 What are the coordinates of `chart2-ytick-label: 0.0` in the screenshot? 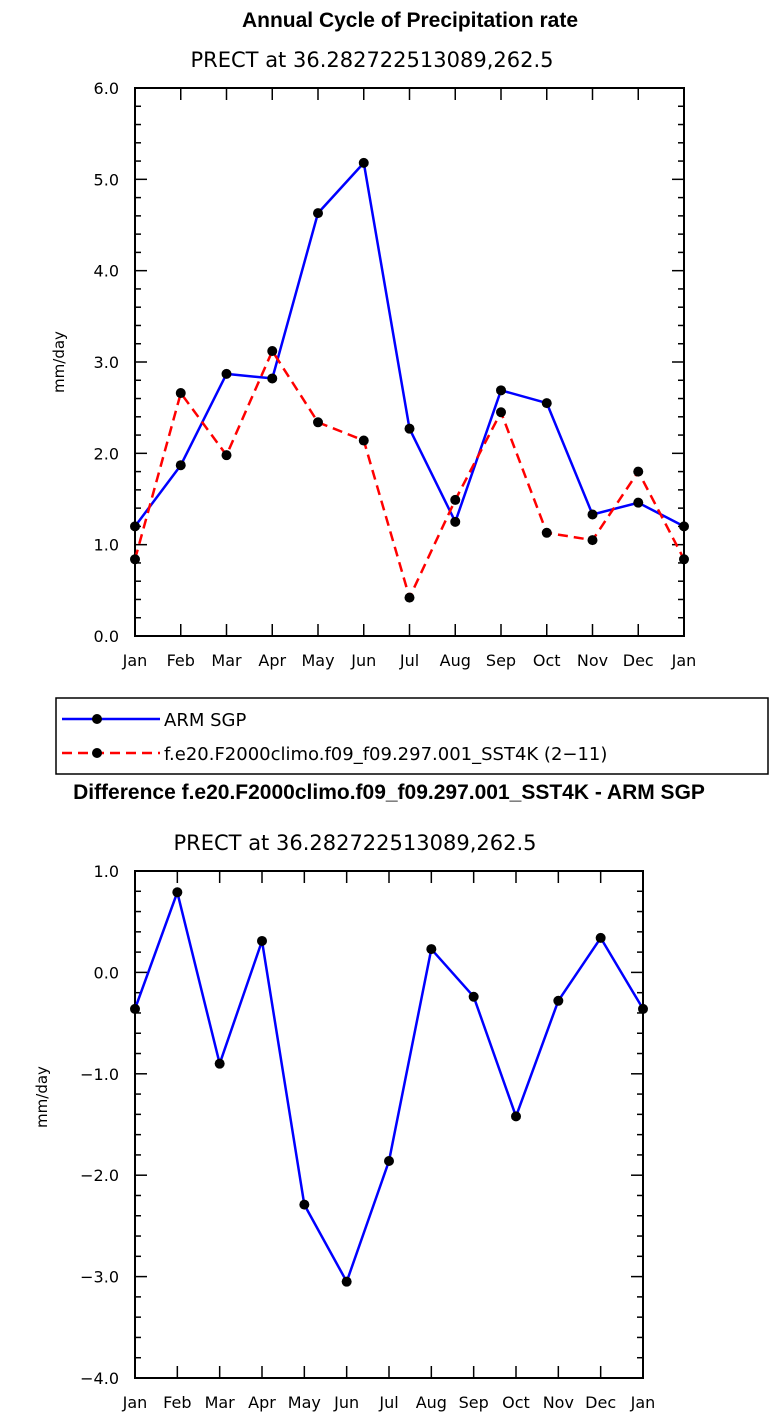 It's located at (106, 972).